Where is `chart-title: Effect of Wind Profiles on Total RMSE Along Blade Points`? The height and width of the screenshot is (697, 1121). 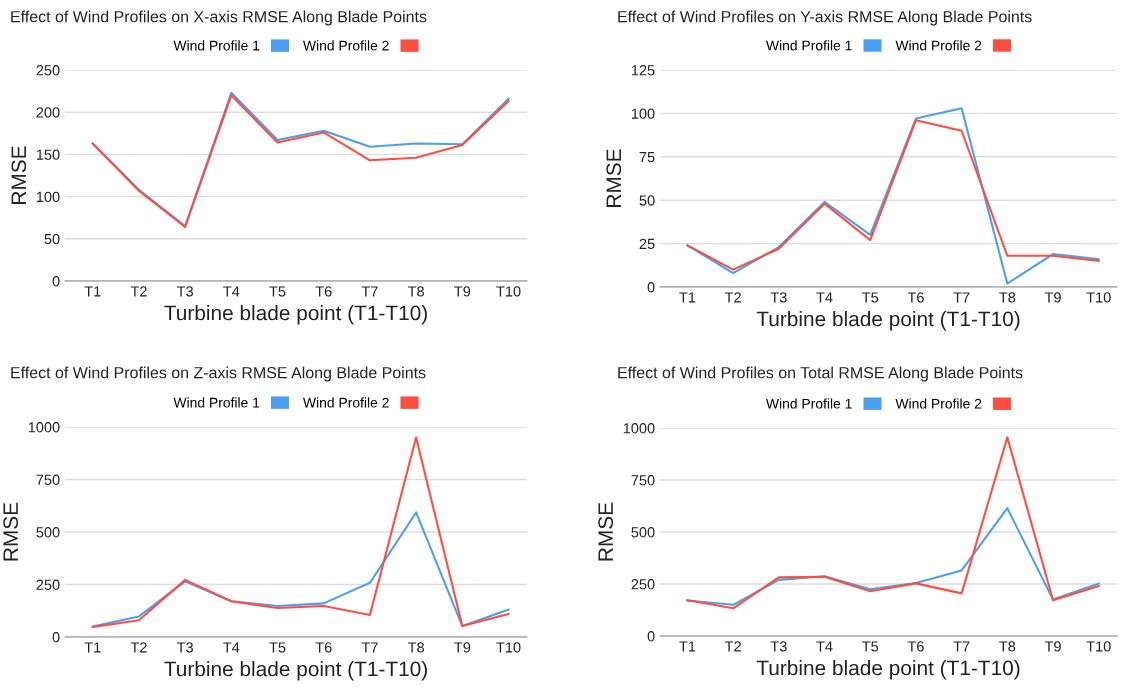 chart-title: Effect of Wind Profiles on Total RMSE Along Blade Points is located at coordinates (820, 374).